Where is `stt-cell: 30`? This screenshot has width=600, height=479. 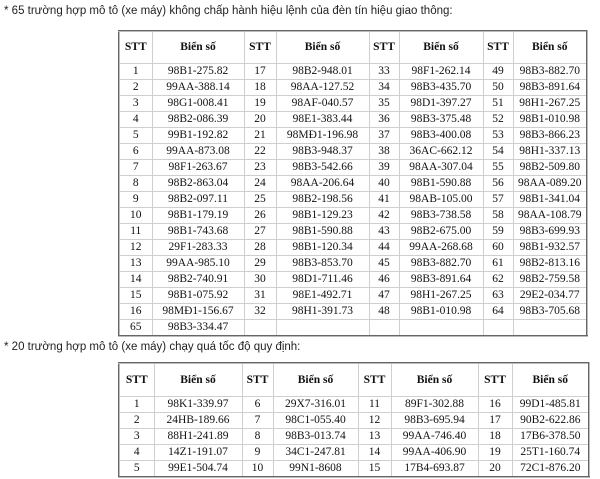 stt-cell: 30 is located at coordinates (260, 279).